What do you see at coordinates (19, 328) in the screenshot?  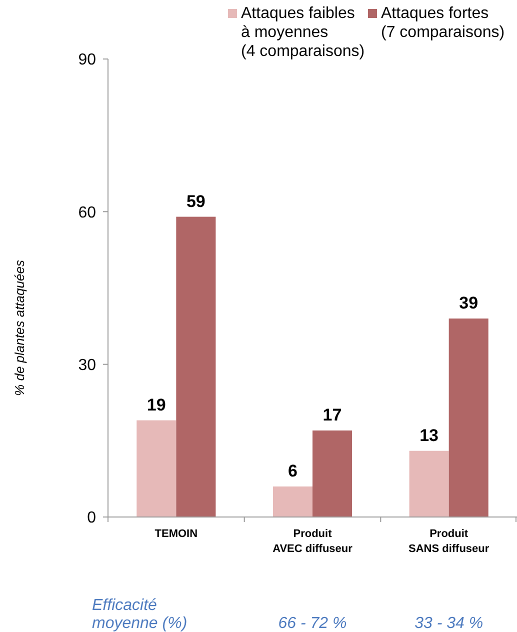 I see `y-axis-title: % de plantes attaquées` at bounding box center [19, 328].